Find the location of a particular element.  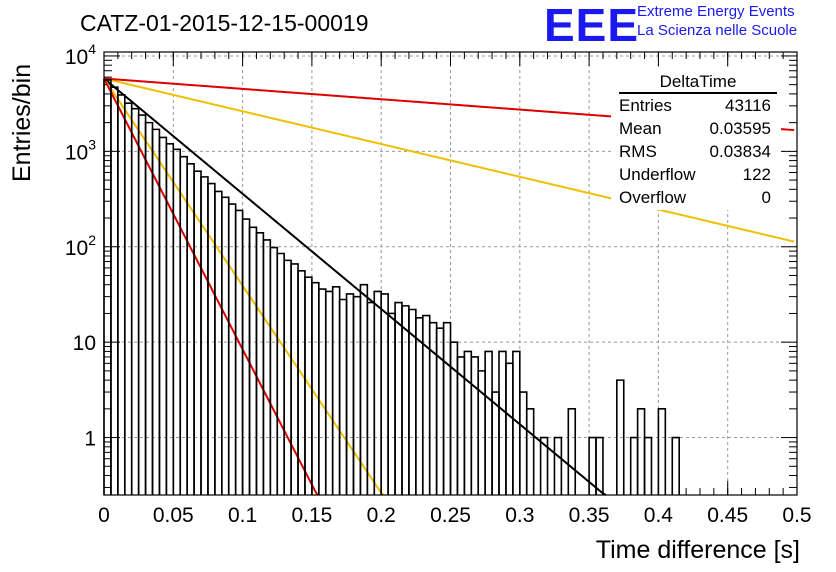

x-tick-label: 0.5 is located at coordinates (796, 515).